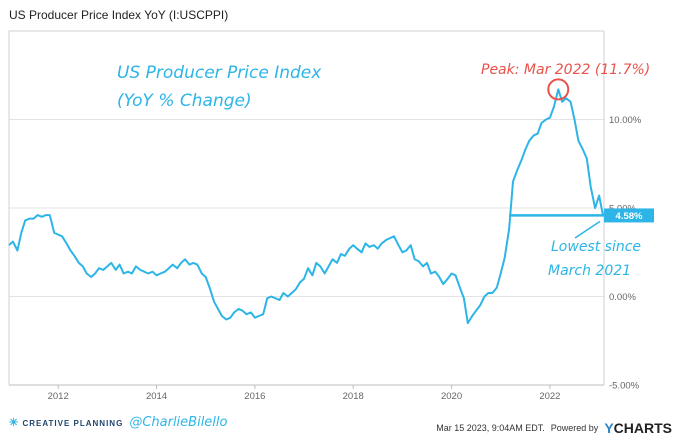 This screenshot has width=680, height=439. I want to click on x-tick-label: 2022, so click(549, 396).